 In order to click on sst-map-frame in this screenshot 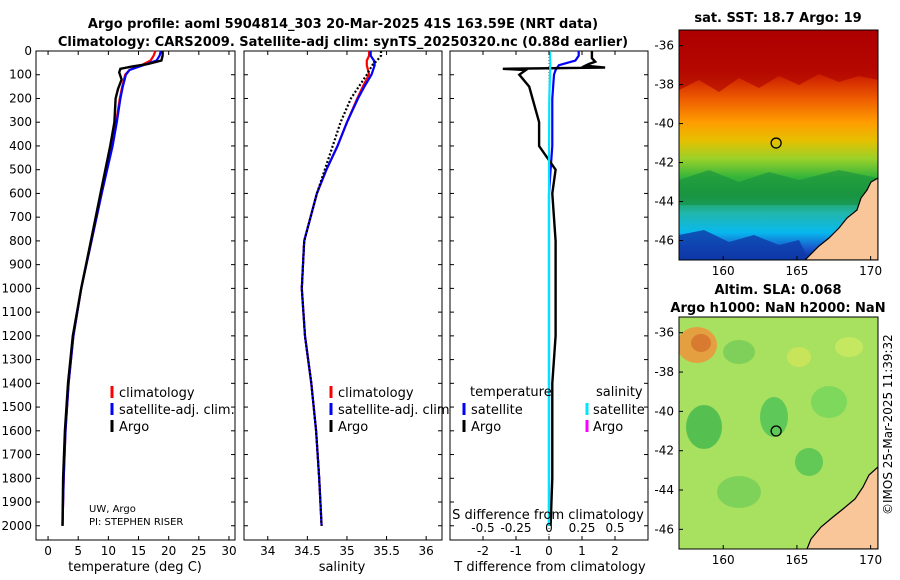, I will do `click(778, 145)`.